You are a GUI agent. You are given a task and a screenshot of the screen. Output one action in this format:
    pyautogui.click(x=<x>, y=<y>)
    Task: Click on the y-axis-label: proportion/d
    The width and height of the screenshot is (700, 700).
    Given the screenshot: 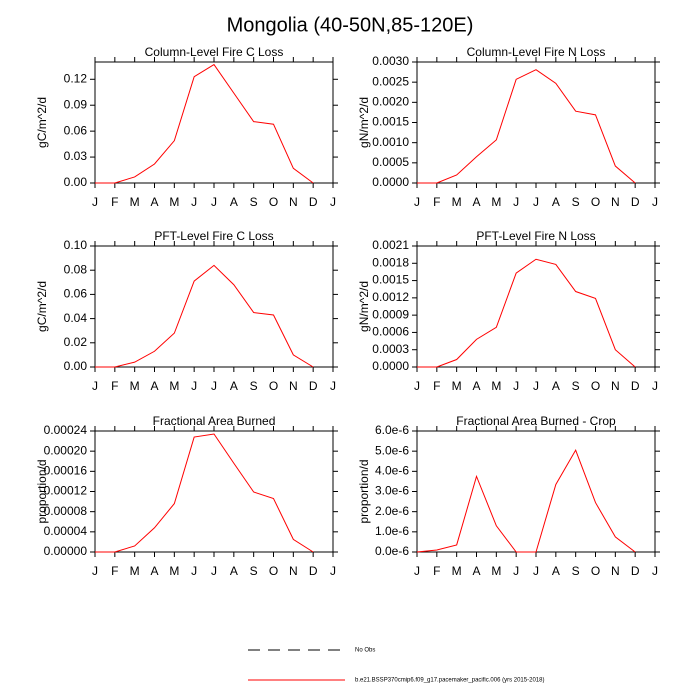 What is the action you would take?
    pyautogui.click(x=42, y=491)
    